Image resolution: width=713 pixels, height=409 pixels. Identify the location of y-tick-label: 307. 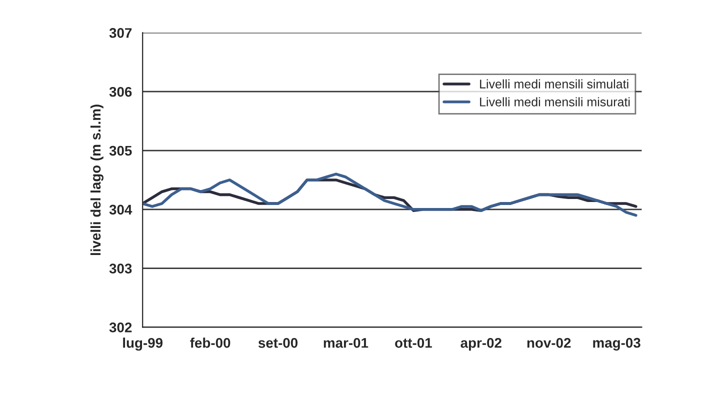
(120, 33).